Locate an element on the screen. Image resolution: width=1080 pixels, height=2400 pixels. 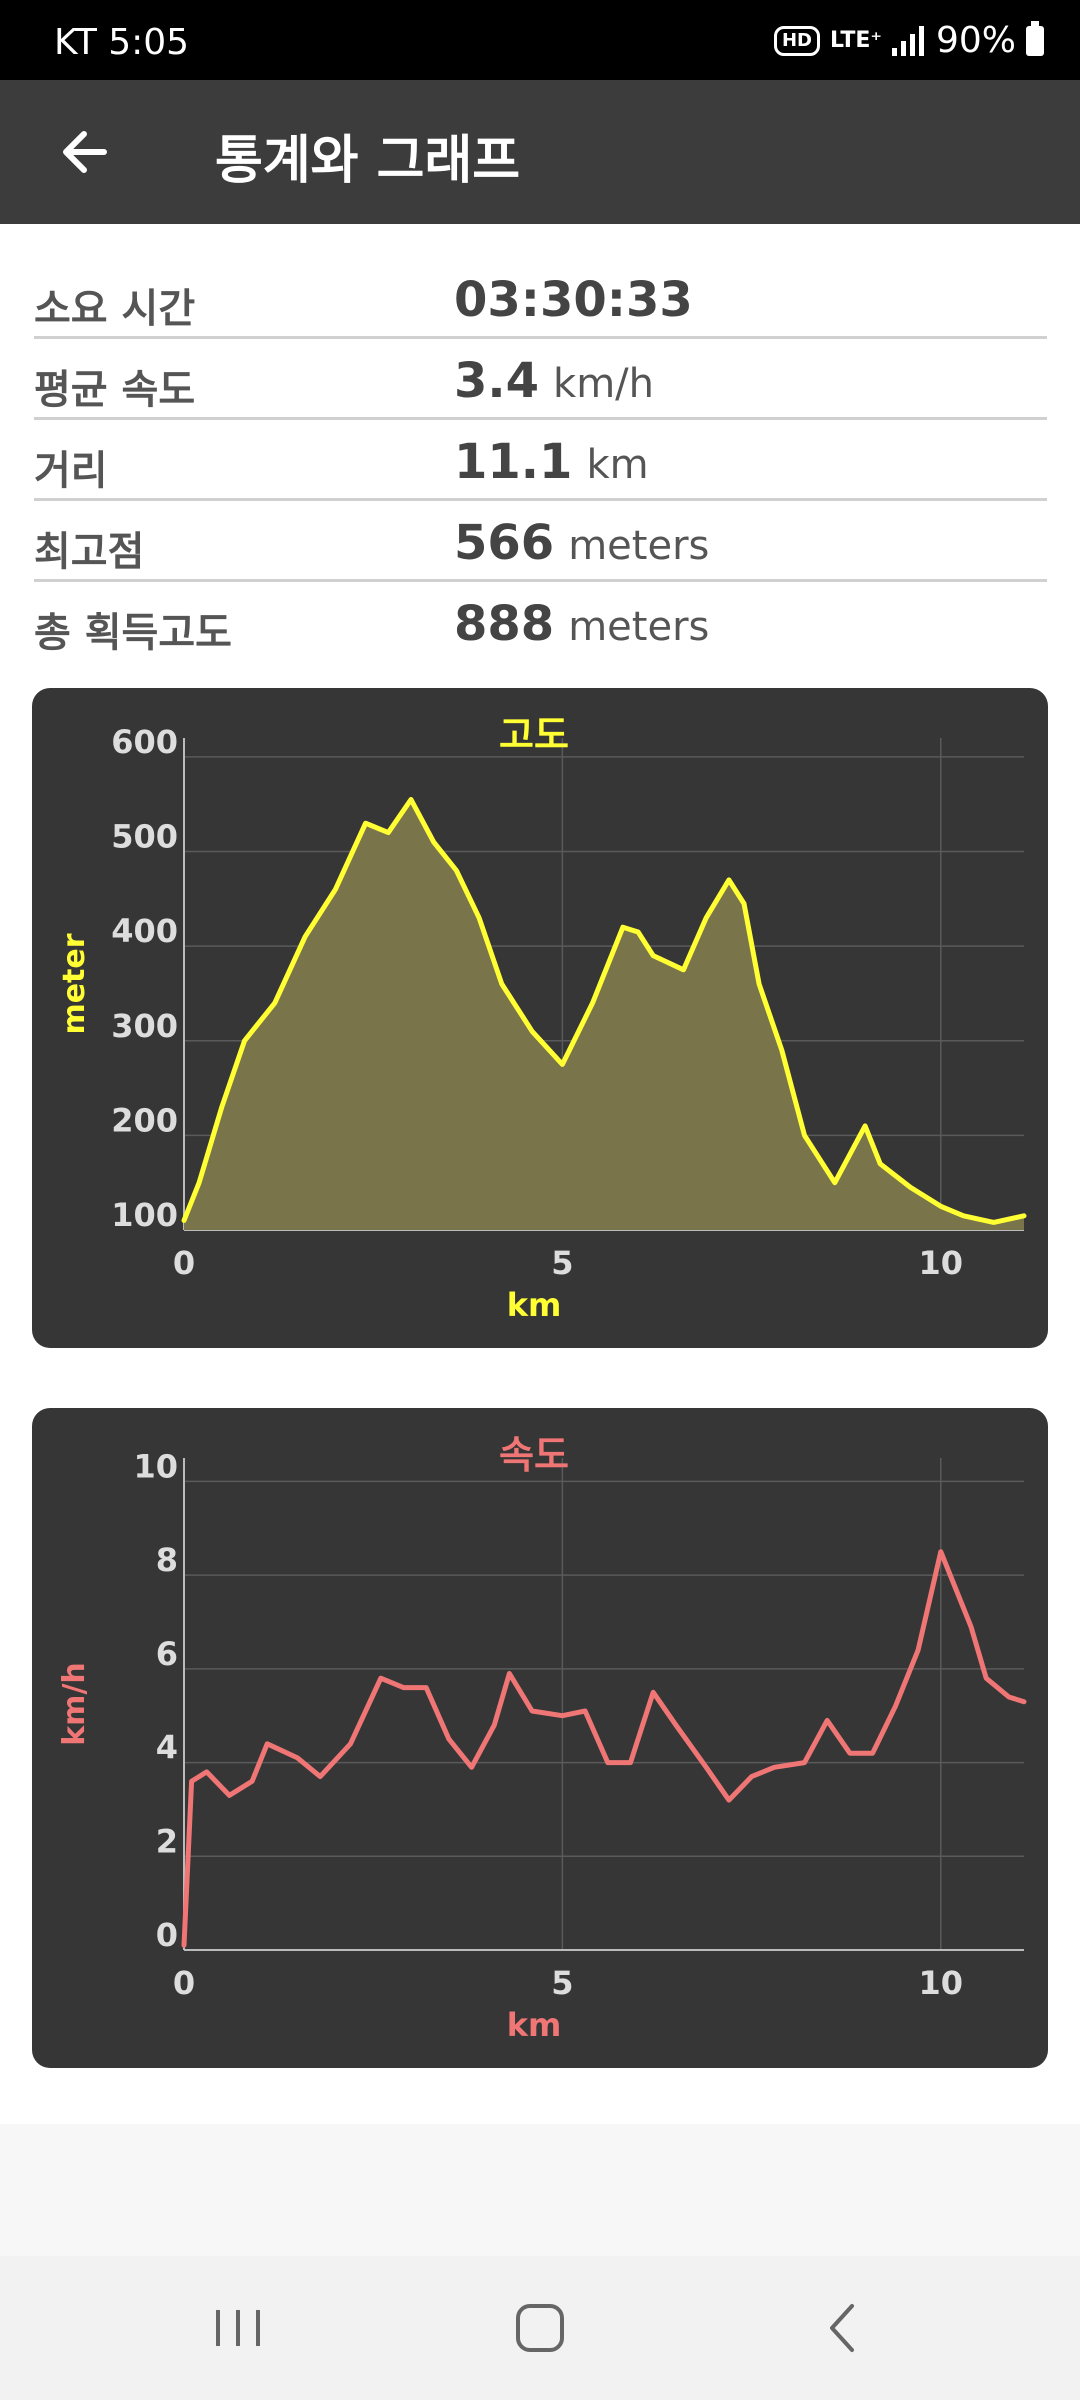
battery-icon is located at coordinates (1035, 38).